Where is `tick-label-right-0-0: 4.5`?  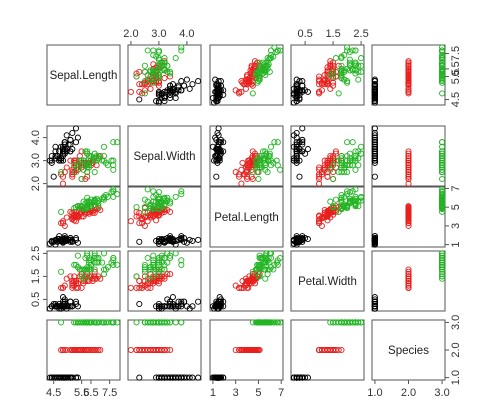
tick-label-right-0-0: 4.5 is located at coordinates (456, 99).